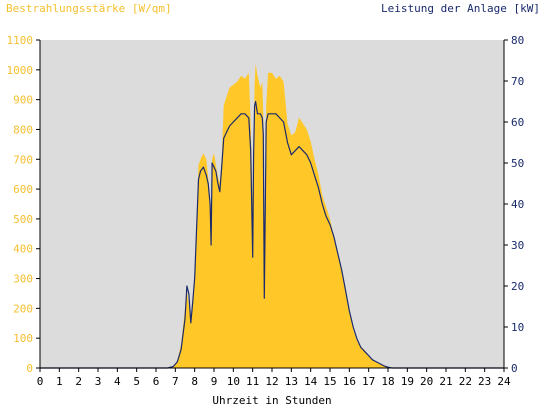 Image resolution: width=544 pixels, height=408 pixels. Describe the element at coordinates (89, 8) in the screenshot. I see `left-axis-title: Bestrahlungsstärke [W/qm]` at that location.